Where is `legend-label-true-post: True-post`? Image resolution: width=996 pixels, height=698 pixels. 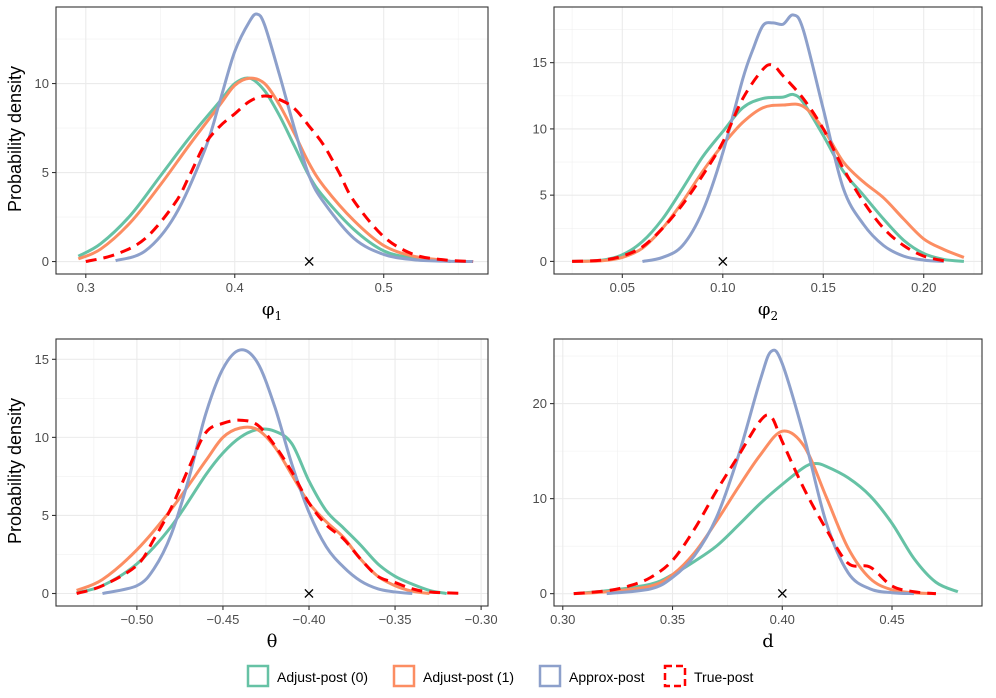
legend-label-true-post: True-post is located at coordinates (724, 677).